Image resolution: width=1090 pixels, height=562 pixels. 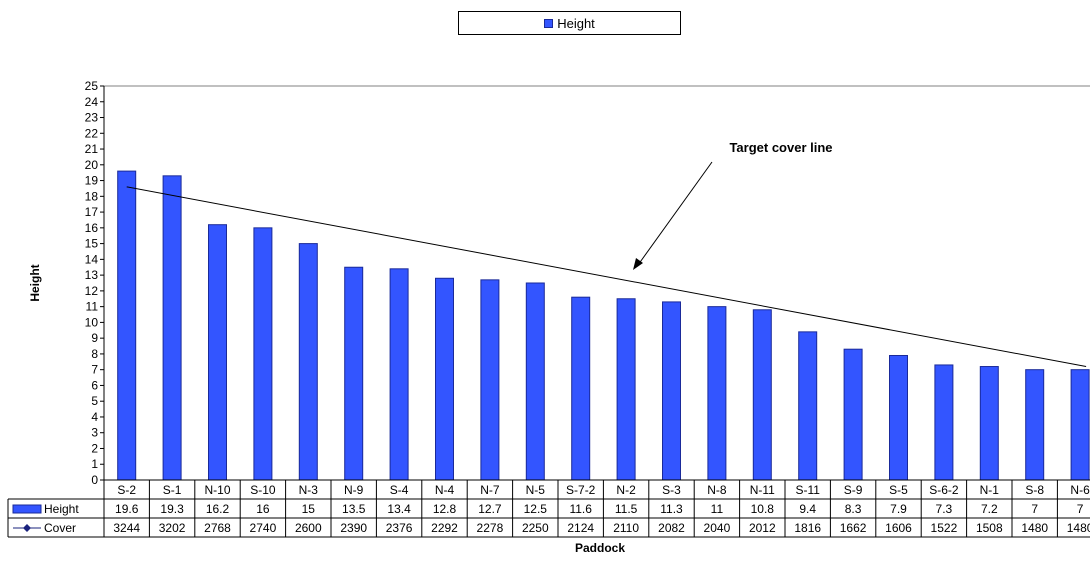 What do you see at coordinates (94, 448) in the screenshot?
I see `y-tick-label: 2` at bounding box center [94, 448].